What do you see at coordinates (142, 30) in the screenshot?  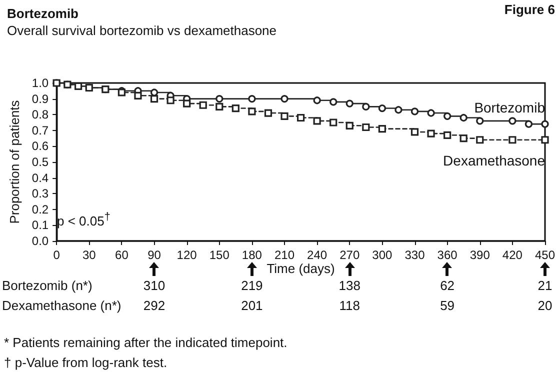 I see `chart-subtitle: Overall survival bortezomib vs dexamethasone` at bounding box center [142, 30].